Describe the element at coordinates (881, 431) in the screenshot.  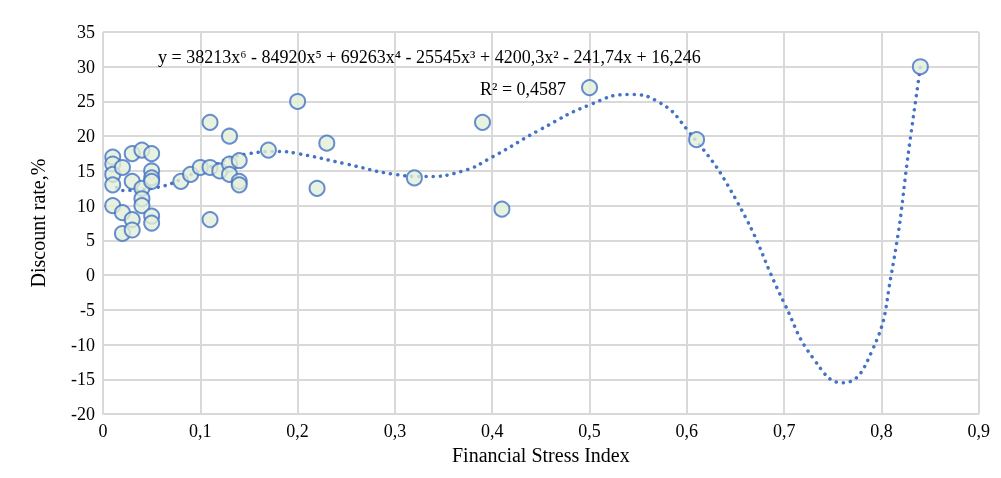
I see `x-tick-label: 0,8` at that location.